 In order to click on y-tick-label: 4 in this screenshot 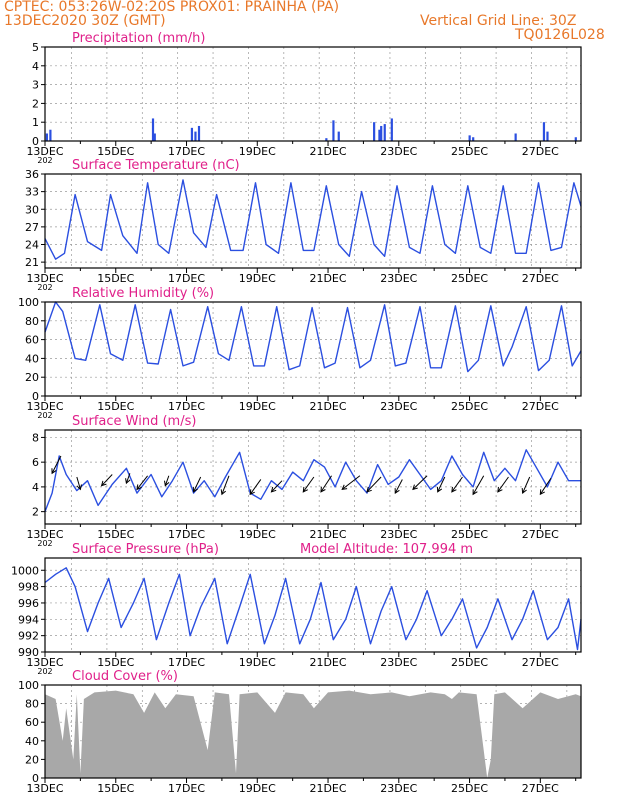, I will do `click(35, 487)`.